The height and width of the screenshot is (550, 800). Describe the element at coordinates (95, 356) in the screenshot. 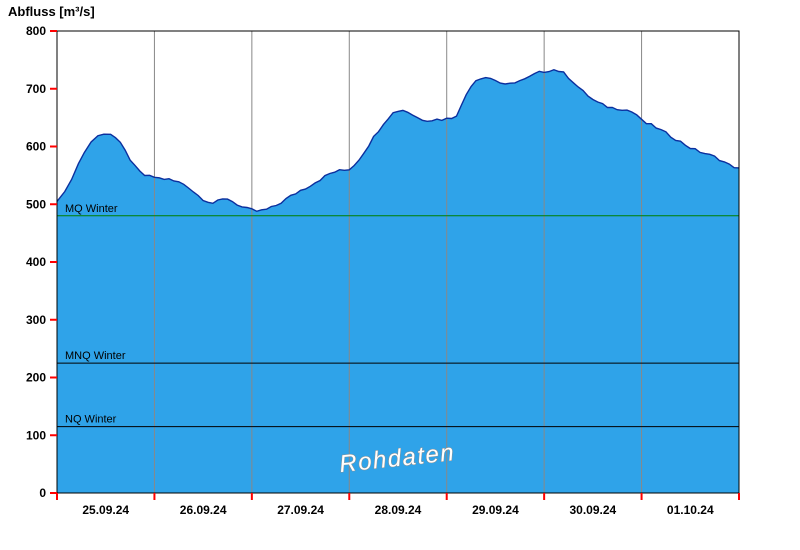

I see `reference-line-label: MNQ Winter` at that location.